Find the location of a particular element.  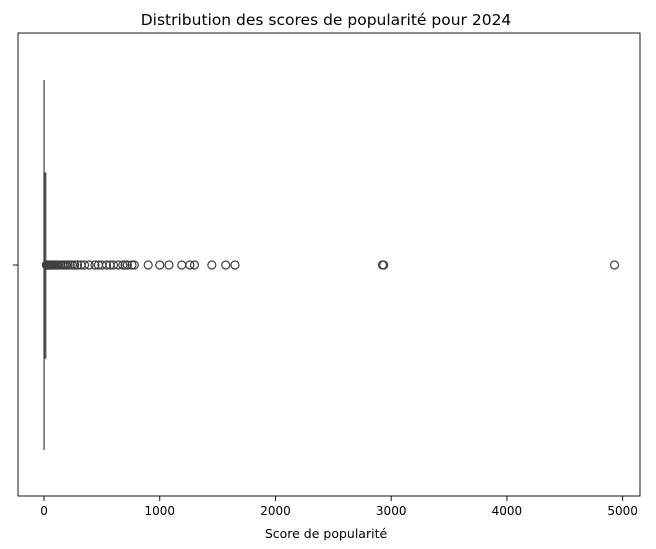

x-axis: 0 1000 2000 3000 4000 5000 is located at coordinates (339, 507).